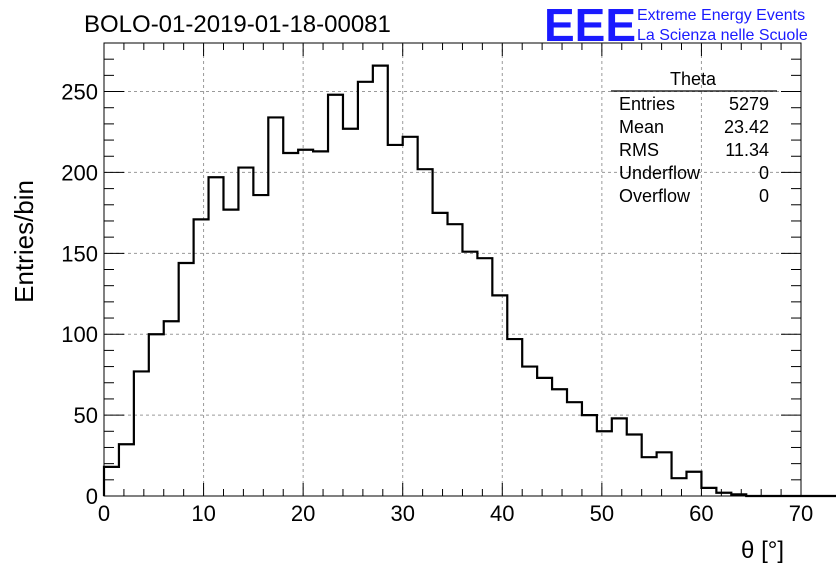  What do you see at coordinates (749, 104) in the screenshot?
I see `stats-entries-value: 5279` at bounding box center [749, 104].